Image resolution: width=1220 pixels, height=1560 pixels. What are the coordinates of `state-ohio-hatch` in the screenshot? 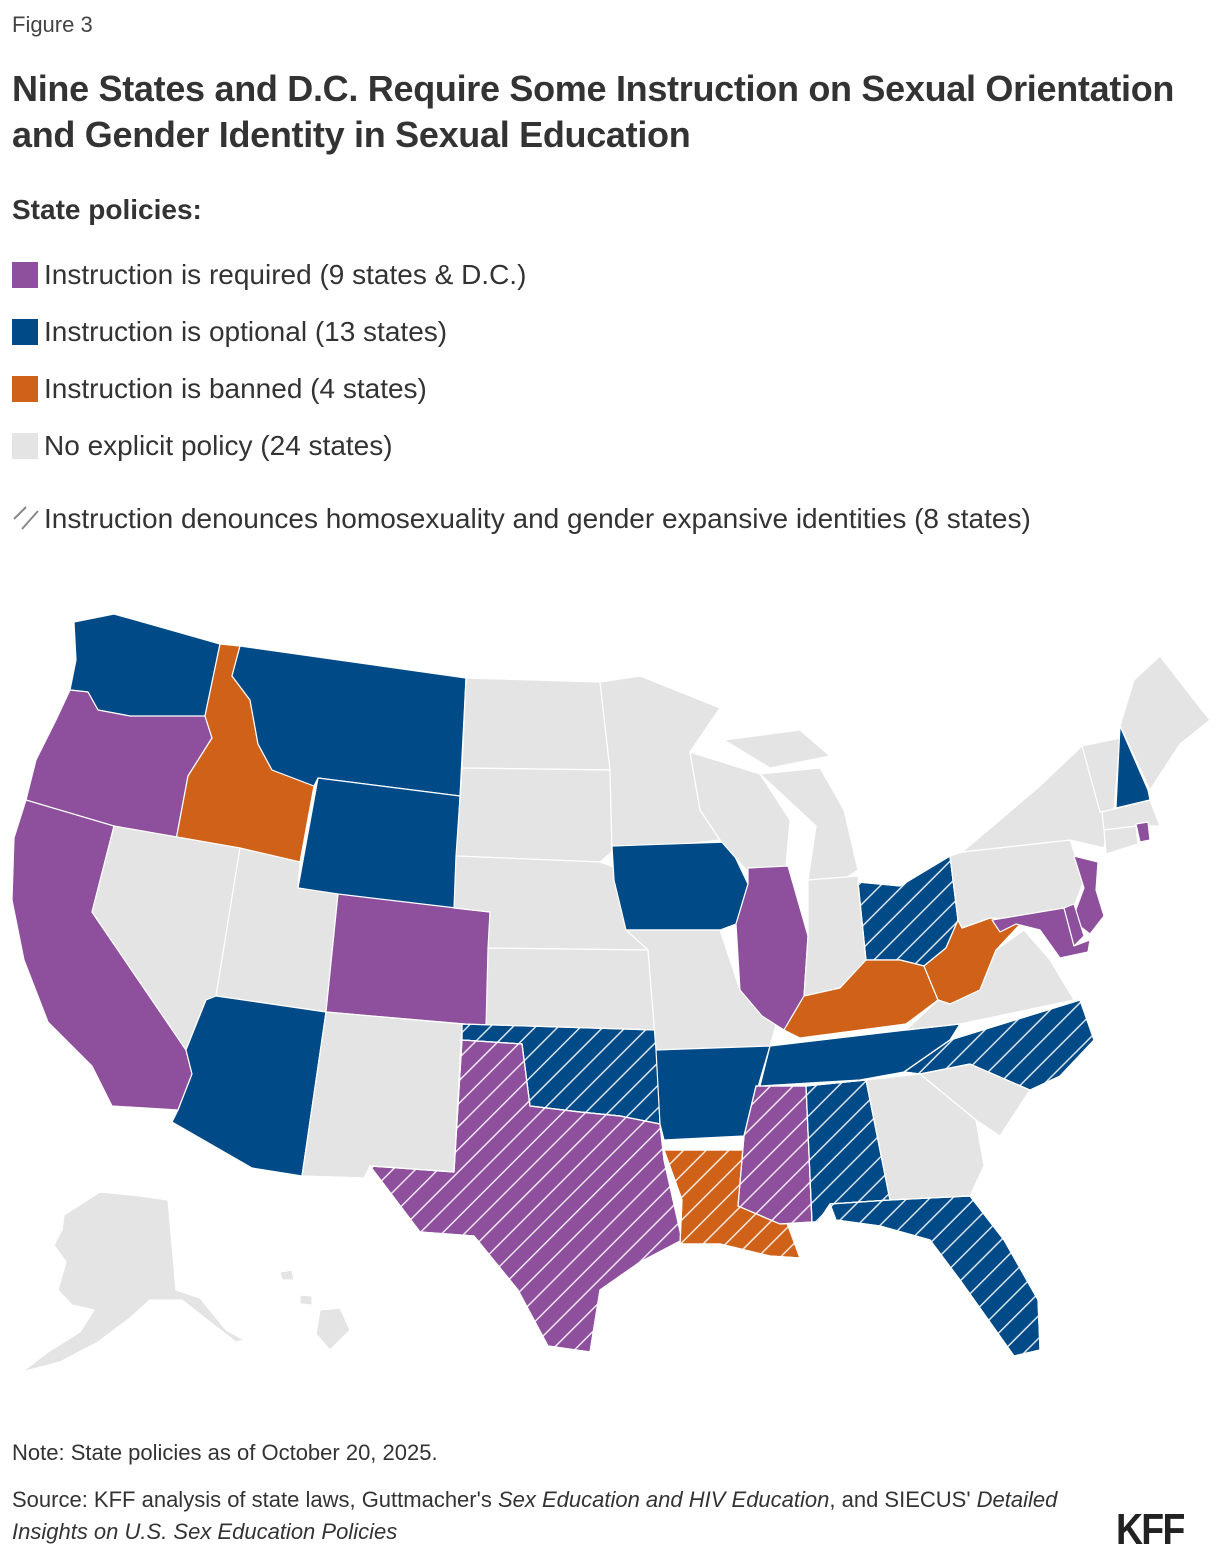 It's located at (908, 911).